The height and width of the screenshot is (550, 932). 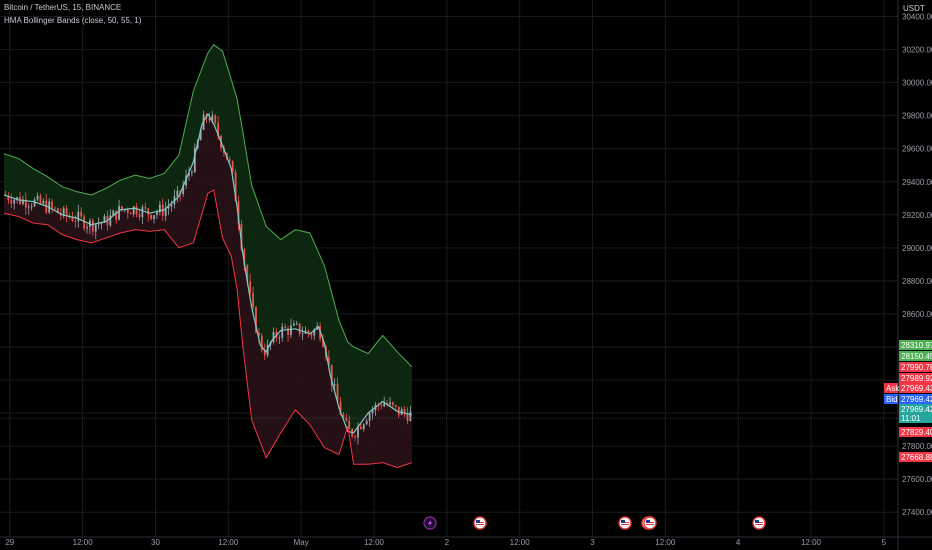 I want to click on lightning-icon, so click(x=430, y=523).